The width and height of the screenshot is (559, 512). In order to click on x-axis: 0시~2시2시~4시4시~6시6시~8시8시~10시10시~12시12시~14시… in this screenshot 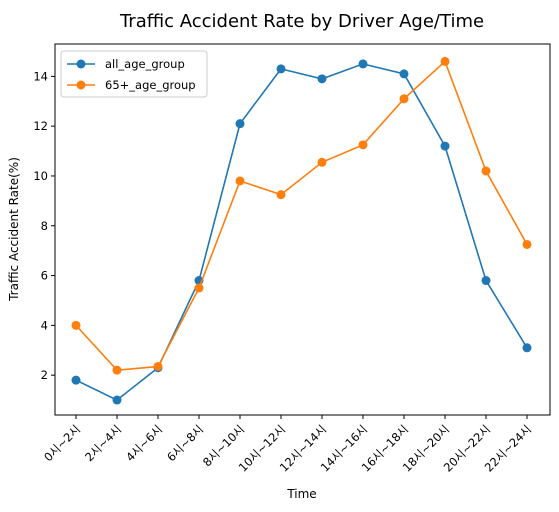, I will do `click(287, 445)`.